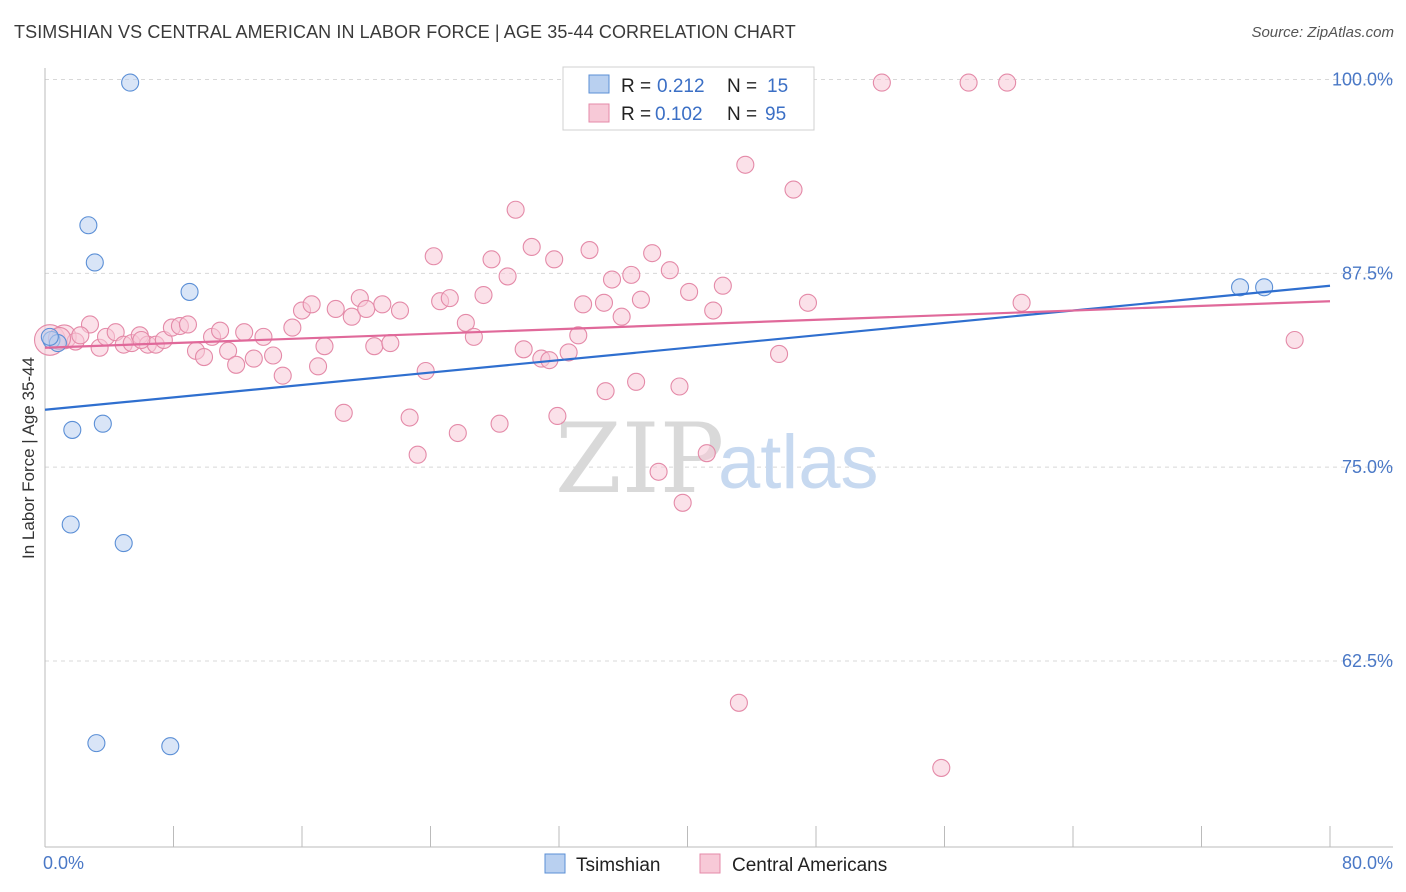 The image size is (1406, 892). Describe the element at coordinates (798, 462) in the screenshot. I see `watermark-atlas: atlas` at that location.